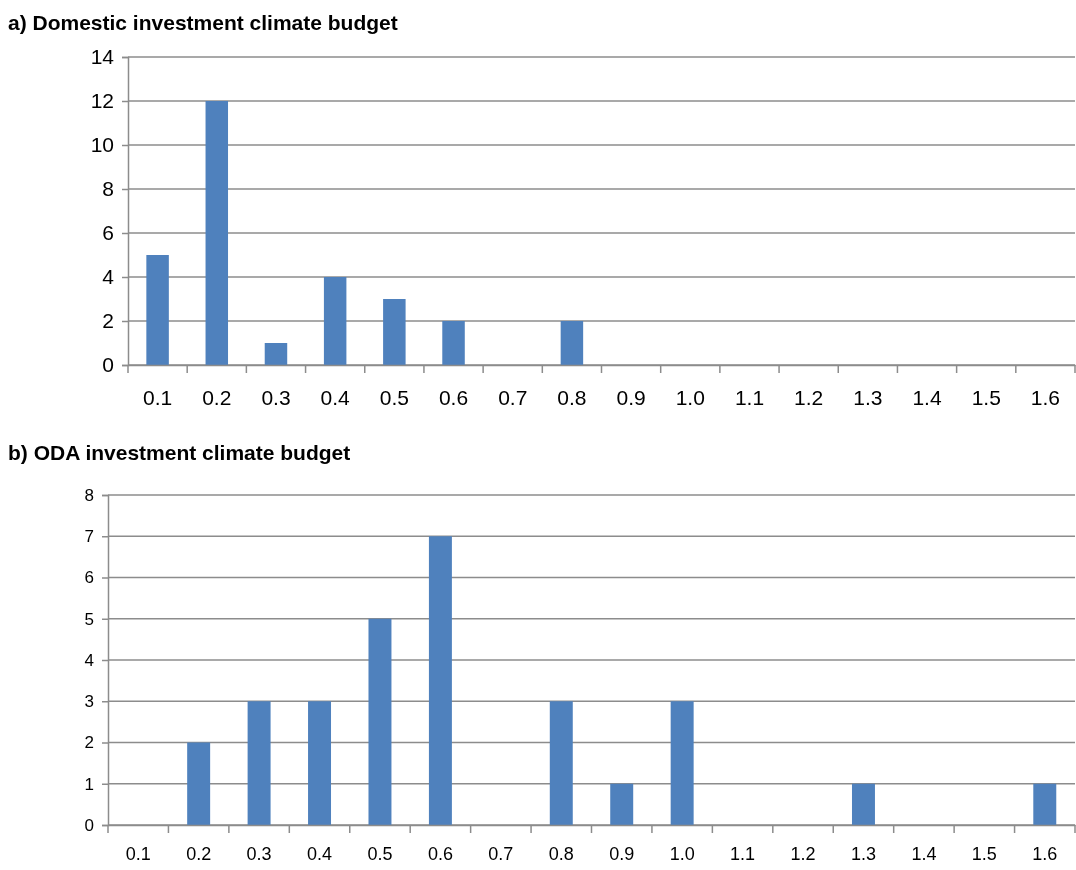 Image resolution: width=1076 pixels, height=870 pixels. Describe the element at coordinates (179, 452) in the screenshot. I see `chart-title: b) ODA investment climate budget` at that location.